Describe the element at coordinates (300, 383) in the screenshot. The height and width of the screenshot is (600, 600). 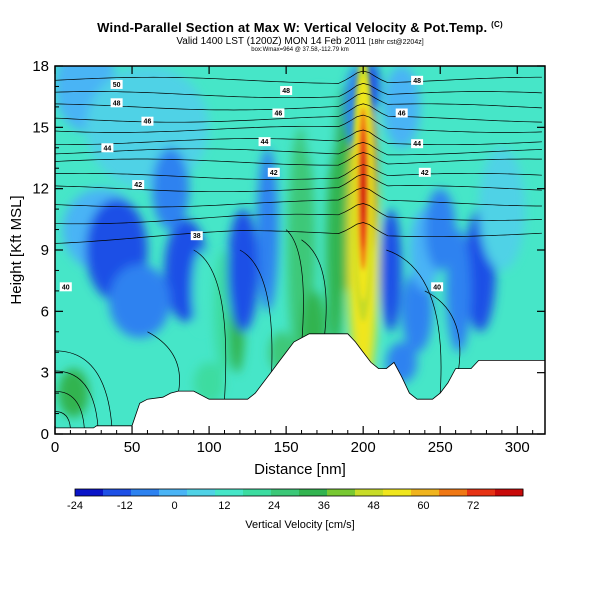
I see `terrain` at that location.